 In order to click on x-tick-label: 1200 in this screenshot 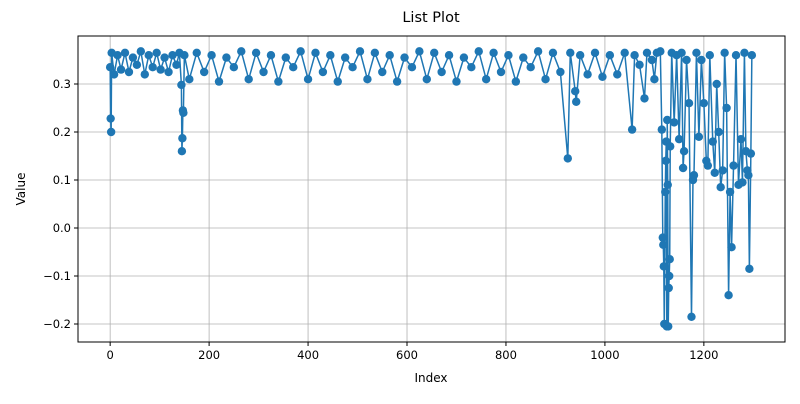, I will do `click(703, 355)`.